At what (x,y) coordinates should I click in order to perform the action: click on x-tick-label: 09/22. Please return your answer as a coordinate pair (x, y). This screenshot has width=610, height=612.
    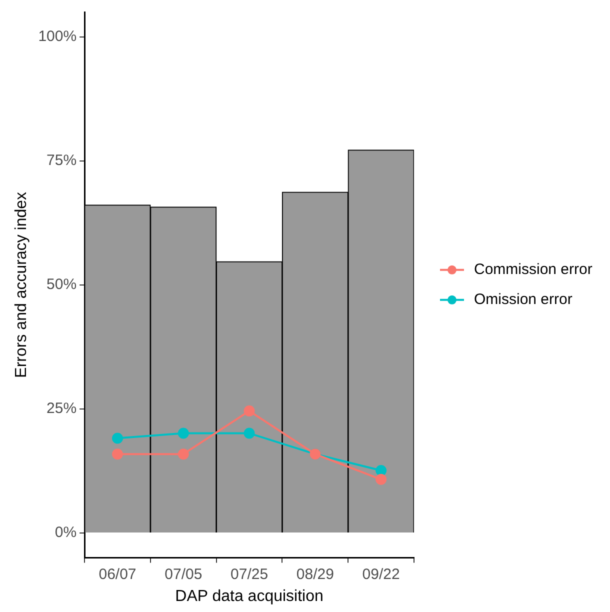
    Looking at the image, I should click on (381, 574).